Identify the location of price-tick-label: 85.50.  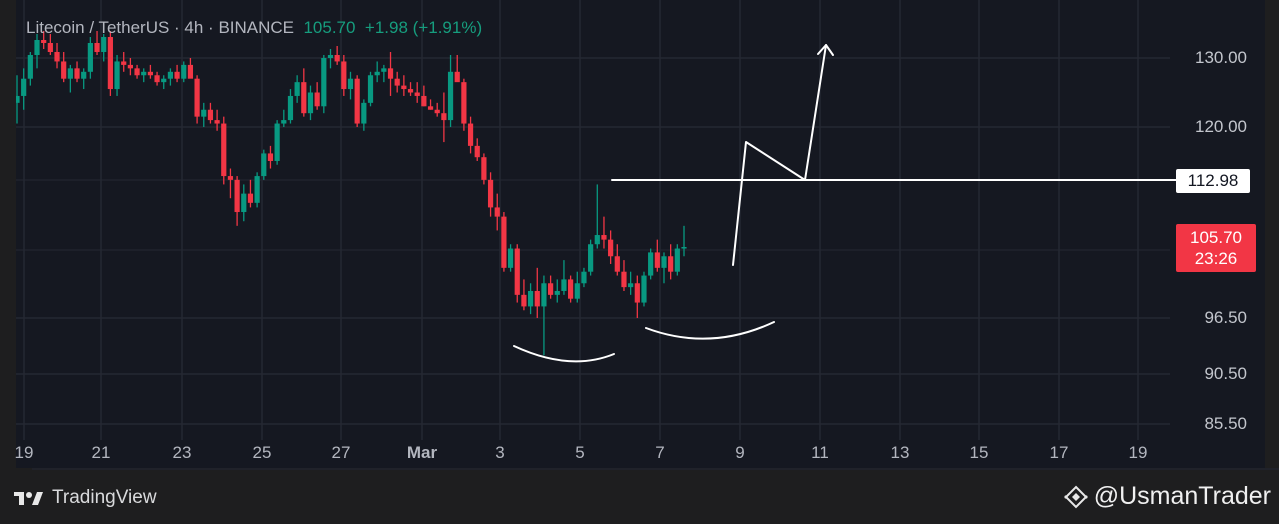
(1225, 423).